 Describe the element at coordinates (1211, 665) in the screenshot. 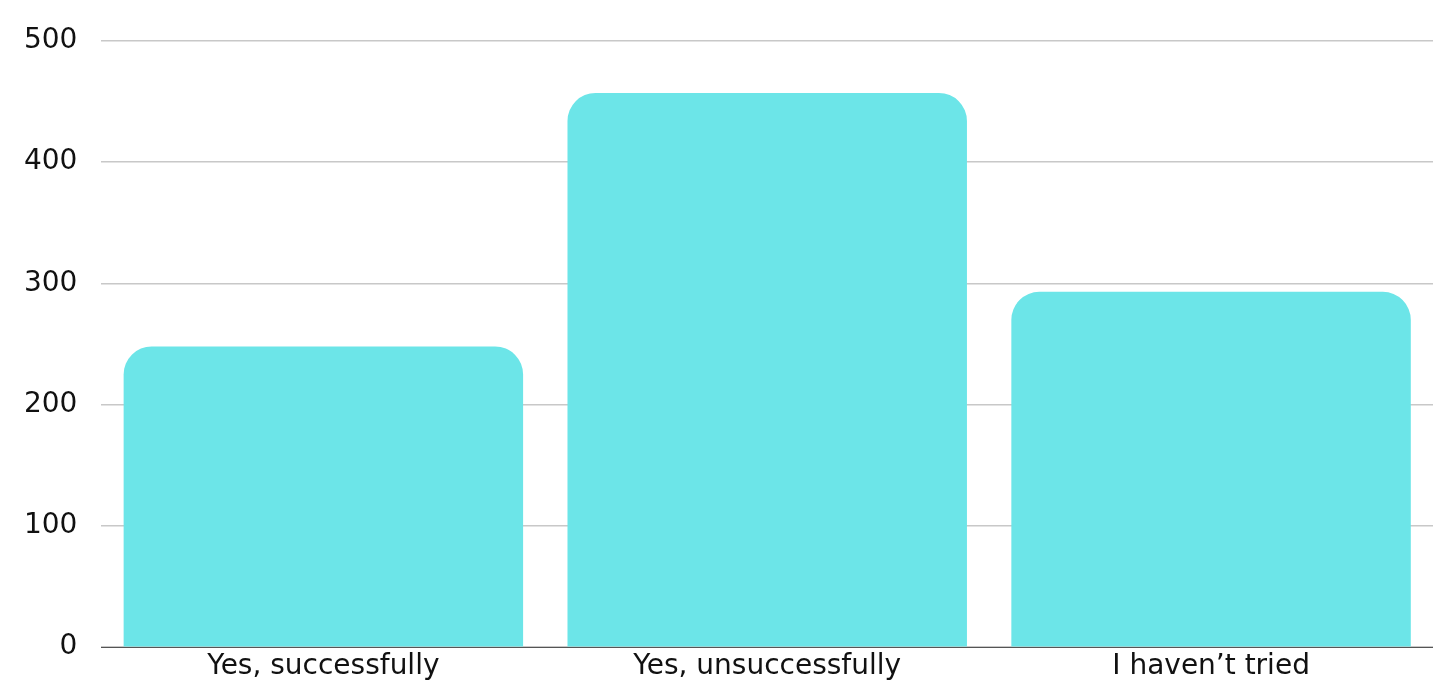

I see `x-tick-label: I haven’t tried` at that location.